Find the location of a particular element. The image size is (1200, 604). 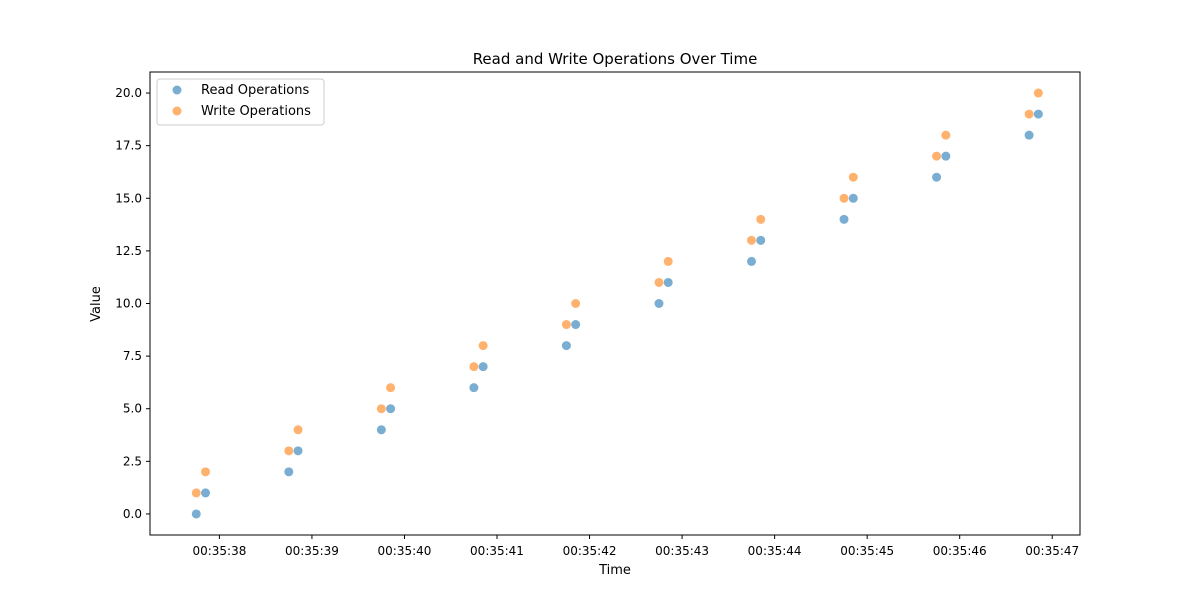

x-tick-label: 00:35:38 is located at coordinates (219, 551).